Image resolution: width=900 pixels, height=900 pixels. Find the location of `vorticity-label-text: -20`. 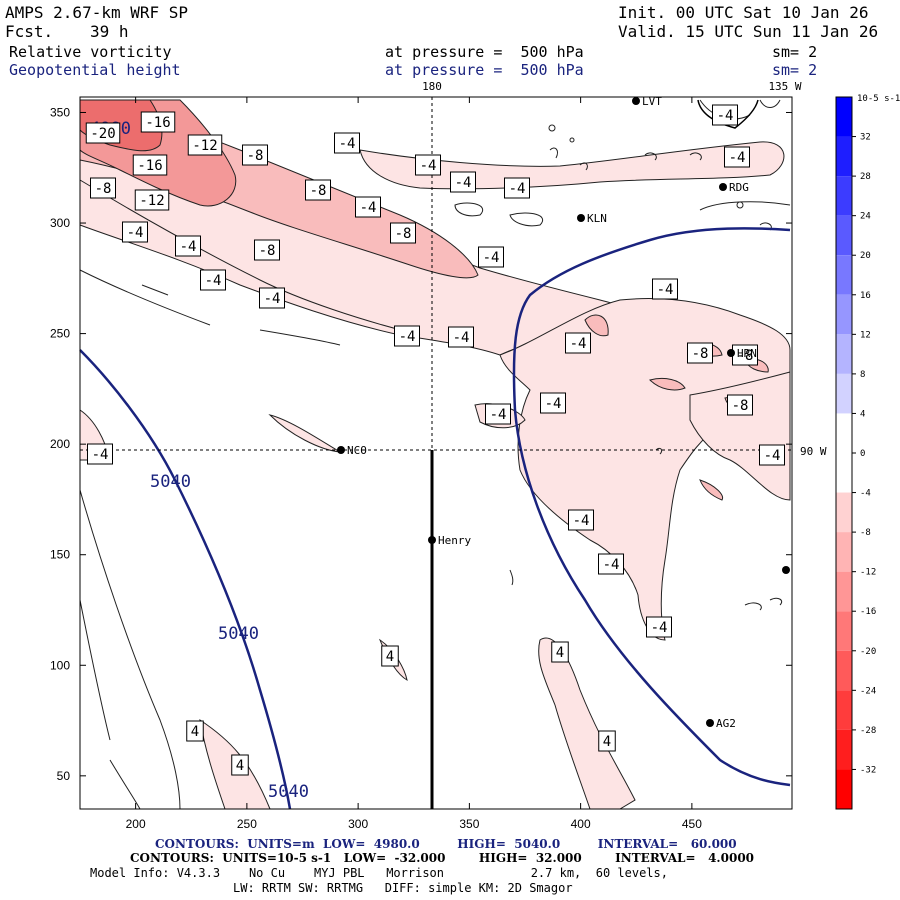

vorticity-label-text: -20 is located at coordinates (102, 134).